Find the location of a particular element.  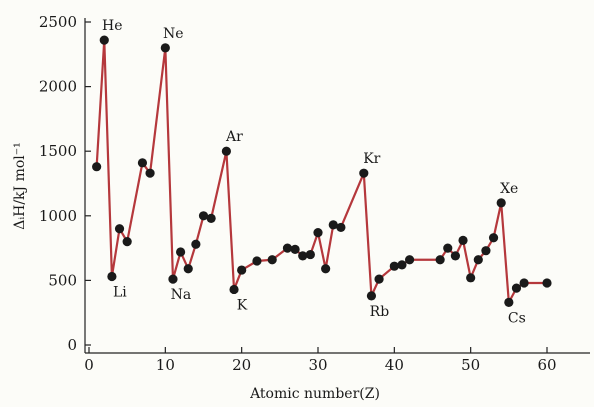

element-label-li: Li is located at coordinates (120, 293).